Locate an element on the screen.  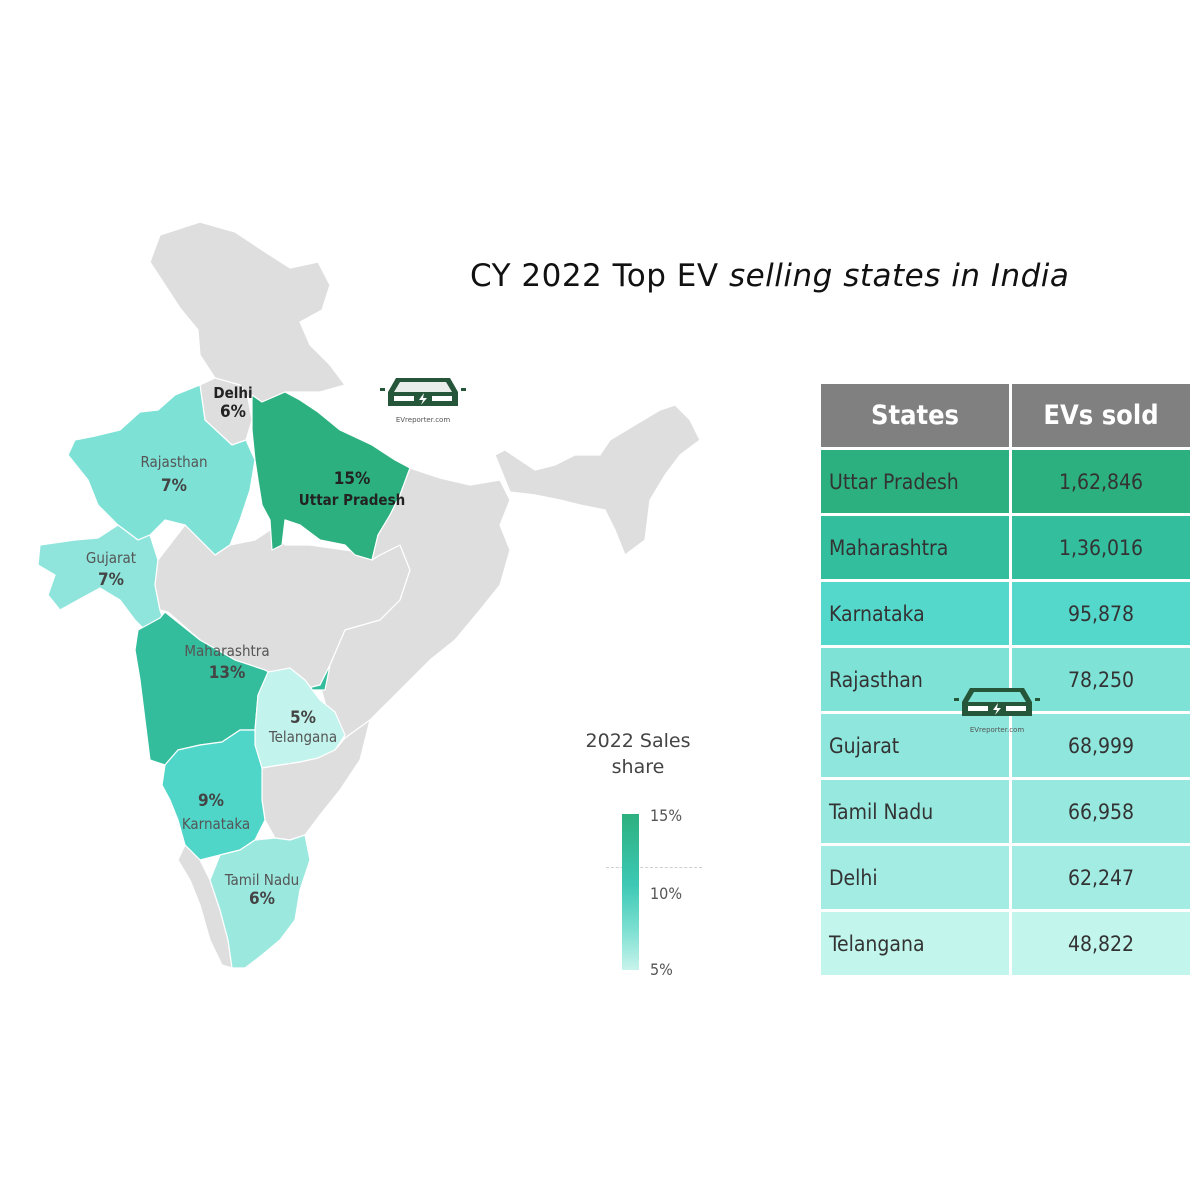
chart-title: CY 2022 Top EV selling states in India is located at coordinates (769, 276).